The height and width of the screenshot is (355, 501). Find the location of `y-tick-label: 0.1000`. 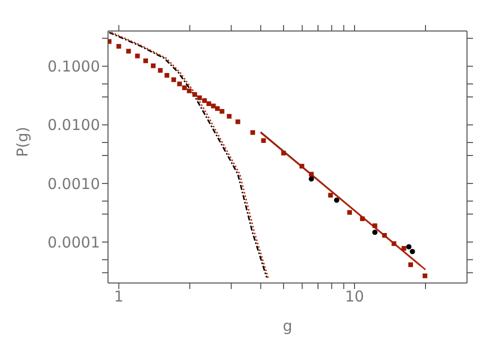

y-tick-label: 0.1000 is located at coordinates (74, 67).